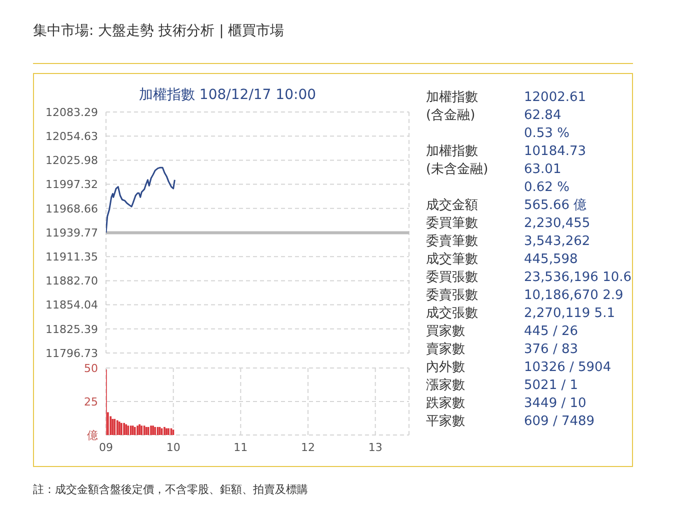 This screenshot has width=675, height=506. What do you see at coordinates (72, 329) in the screenshot?
I see `y-tick-label: 11825.39` at bounding box center [72, 329].